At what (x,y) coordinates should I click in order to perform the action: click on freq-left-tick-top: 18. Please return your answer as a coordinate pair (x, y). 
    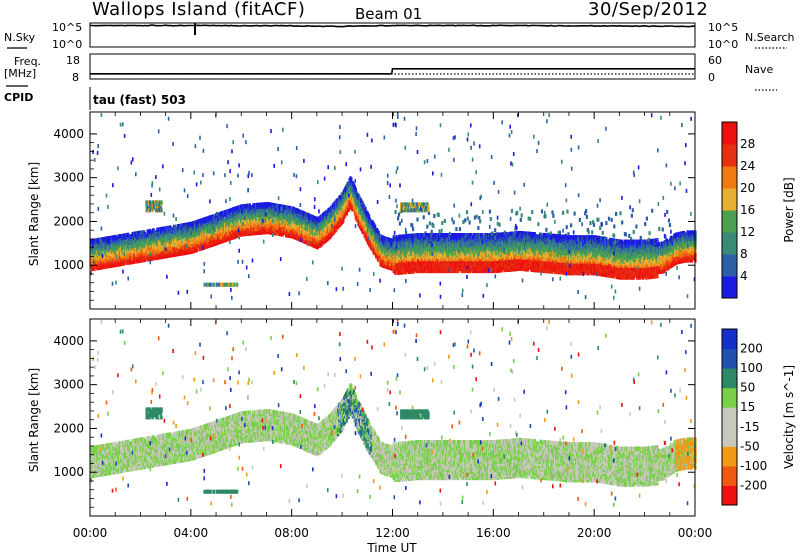
    Looking at the image, I should click on (73, 60).